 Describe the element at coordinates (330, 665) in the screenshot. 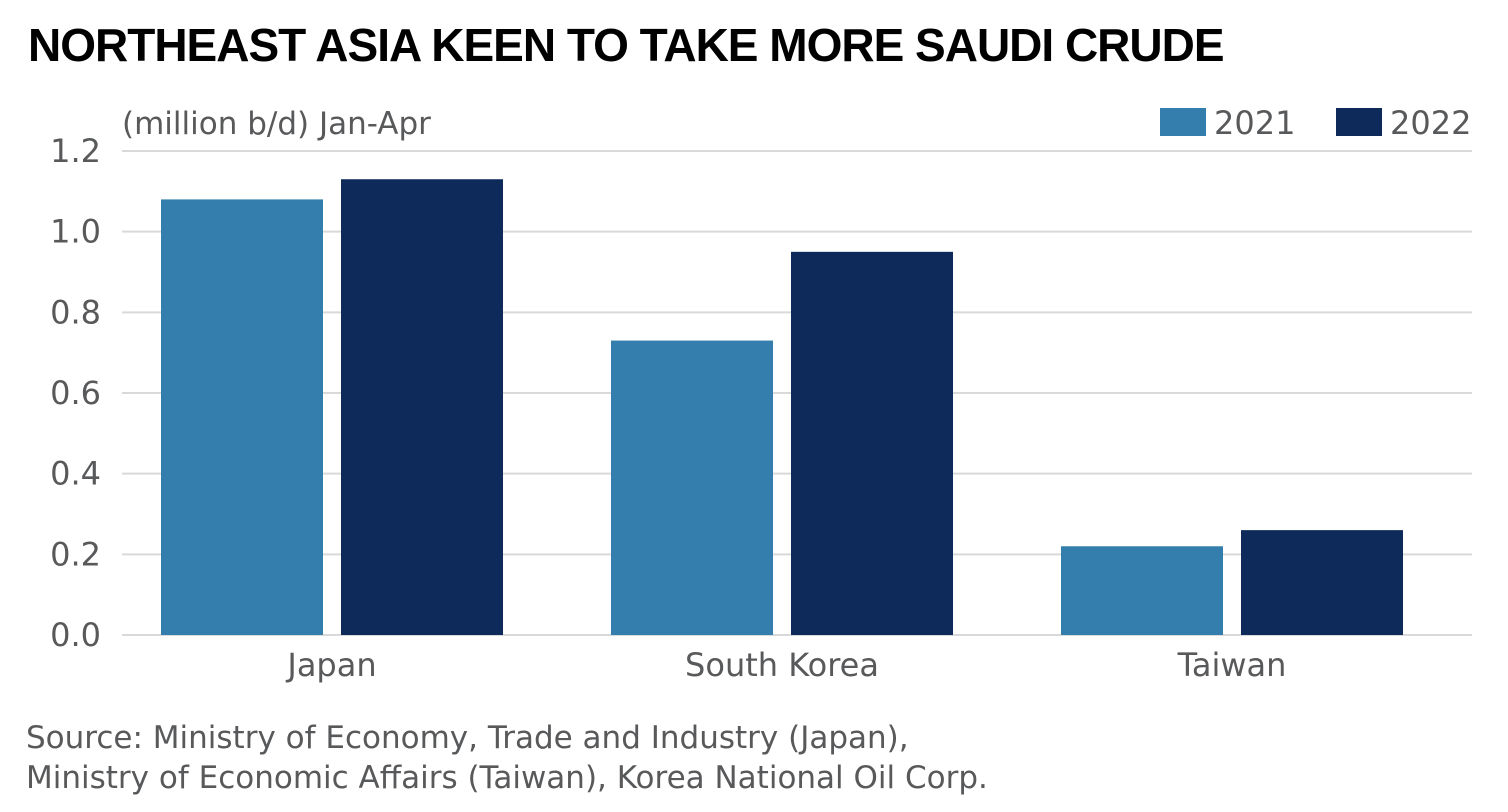

I see `x-tick-label: Japan` at that location.